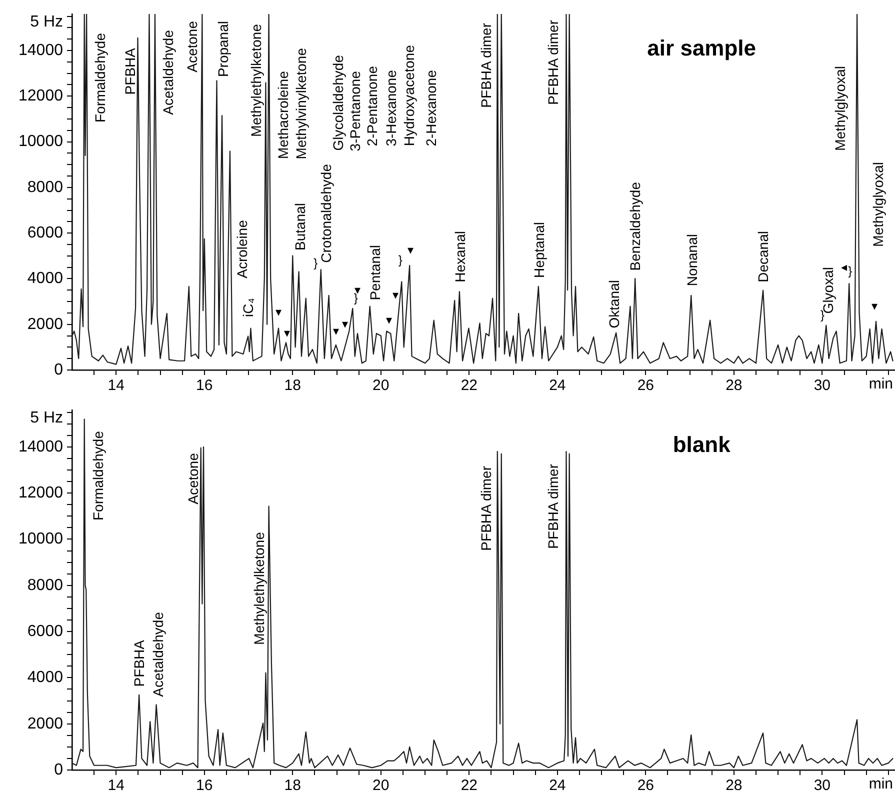 This screenshot has height=796, width=895. Describe the element at coordinates (843, 267) in the screenshot. I see `annotation: ◂` at that location.